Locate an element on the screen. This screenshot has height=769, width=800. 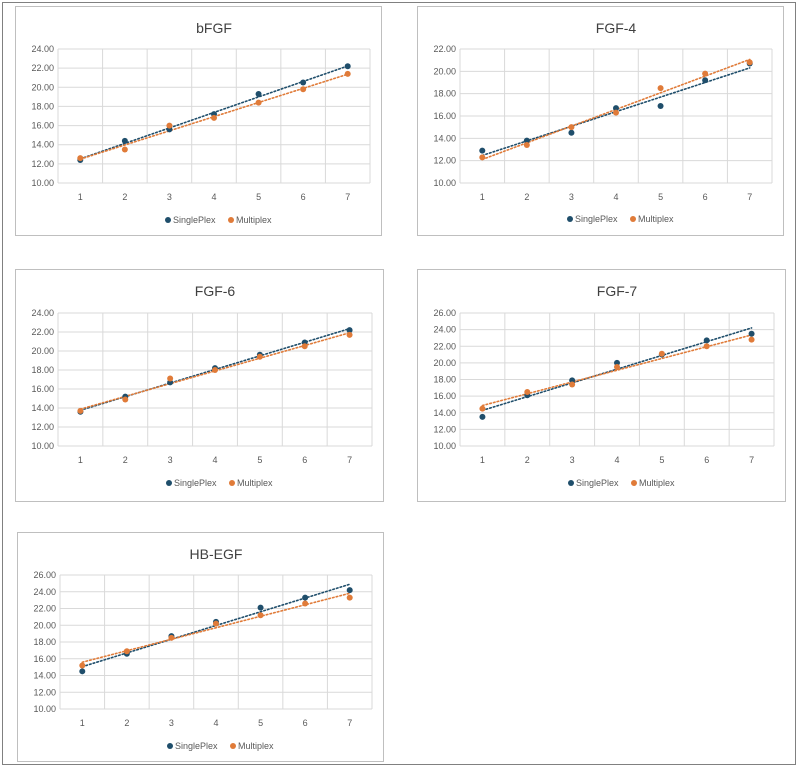
chart-title: bFGF is located at coordinates (214, 28).